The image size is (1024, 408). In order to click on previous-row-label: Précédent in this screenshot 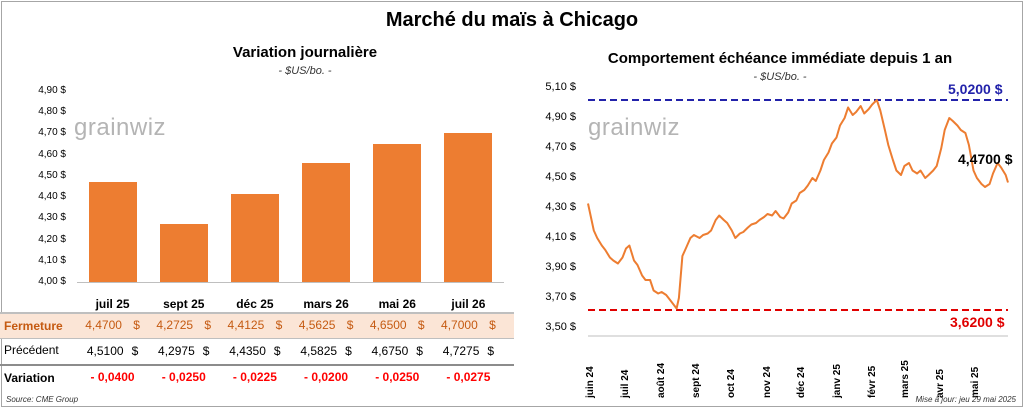, I will do `click(31, 350)`.